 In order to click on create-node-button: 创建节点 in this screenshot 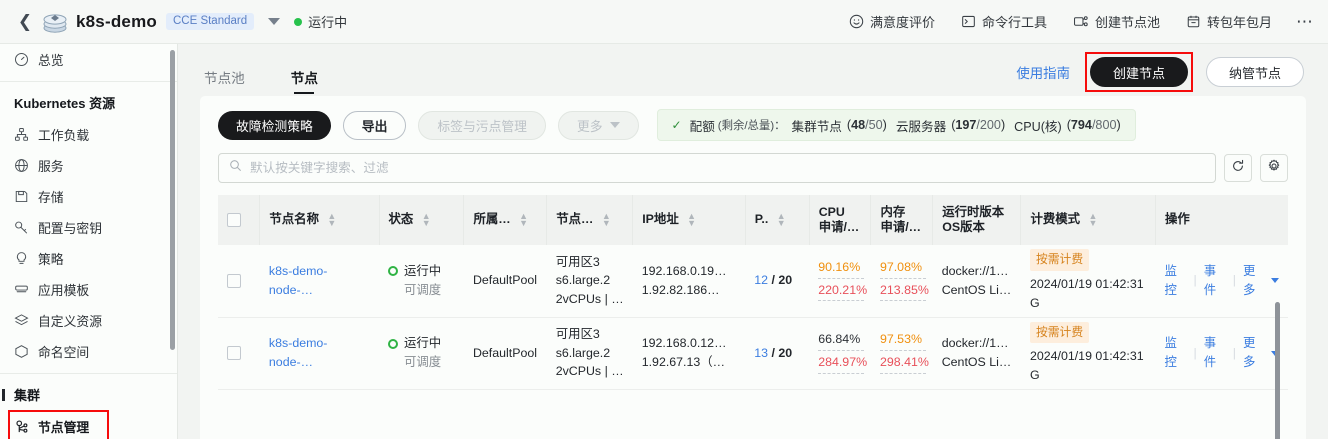, I will do `click(1138, 72)`.